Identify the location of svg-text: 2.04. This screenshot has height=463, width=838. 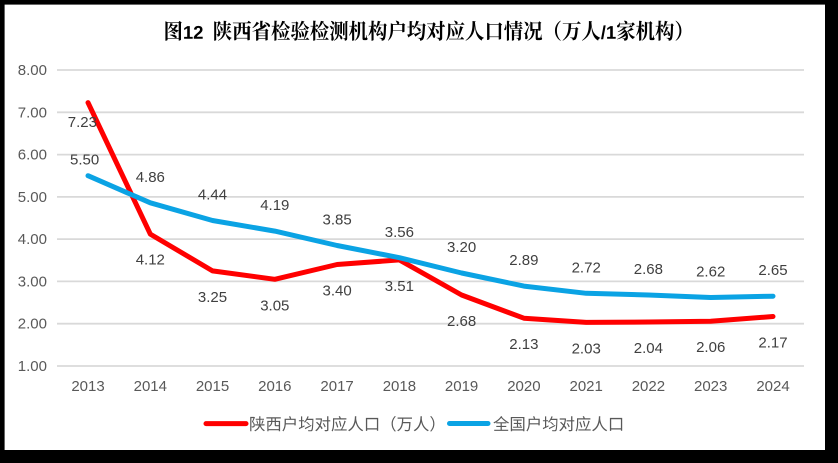
(648, 348).